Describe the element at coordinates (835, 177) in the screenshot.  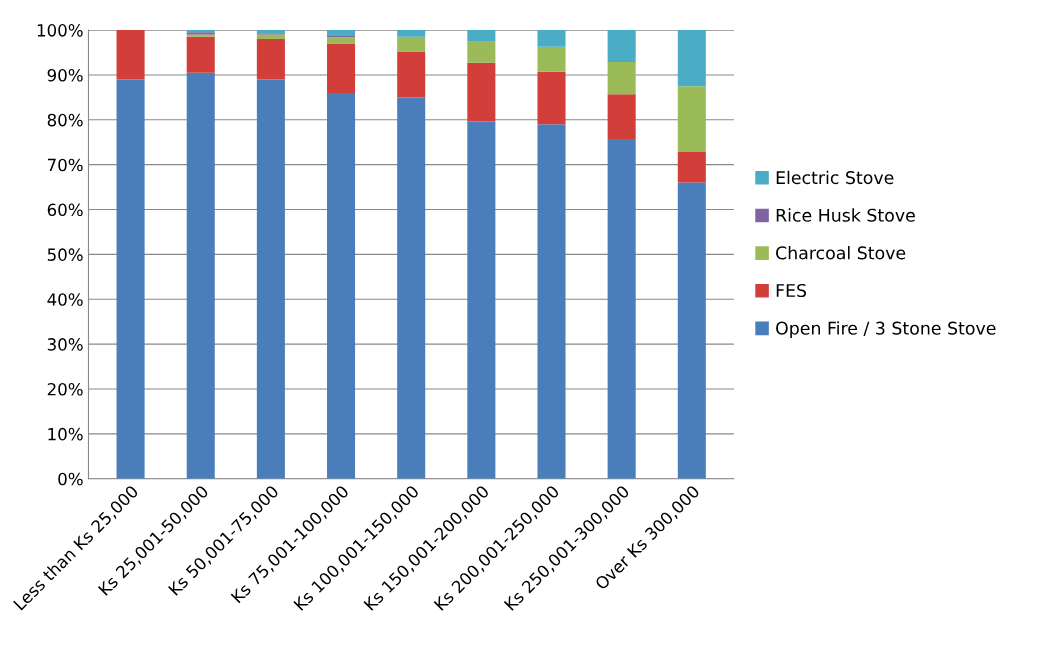
I see `legend-label: Electric Stove` at that location.